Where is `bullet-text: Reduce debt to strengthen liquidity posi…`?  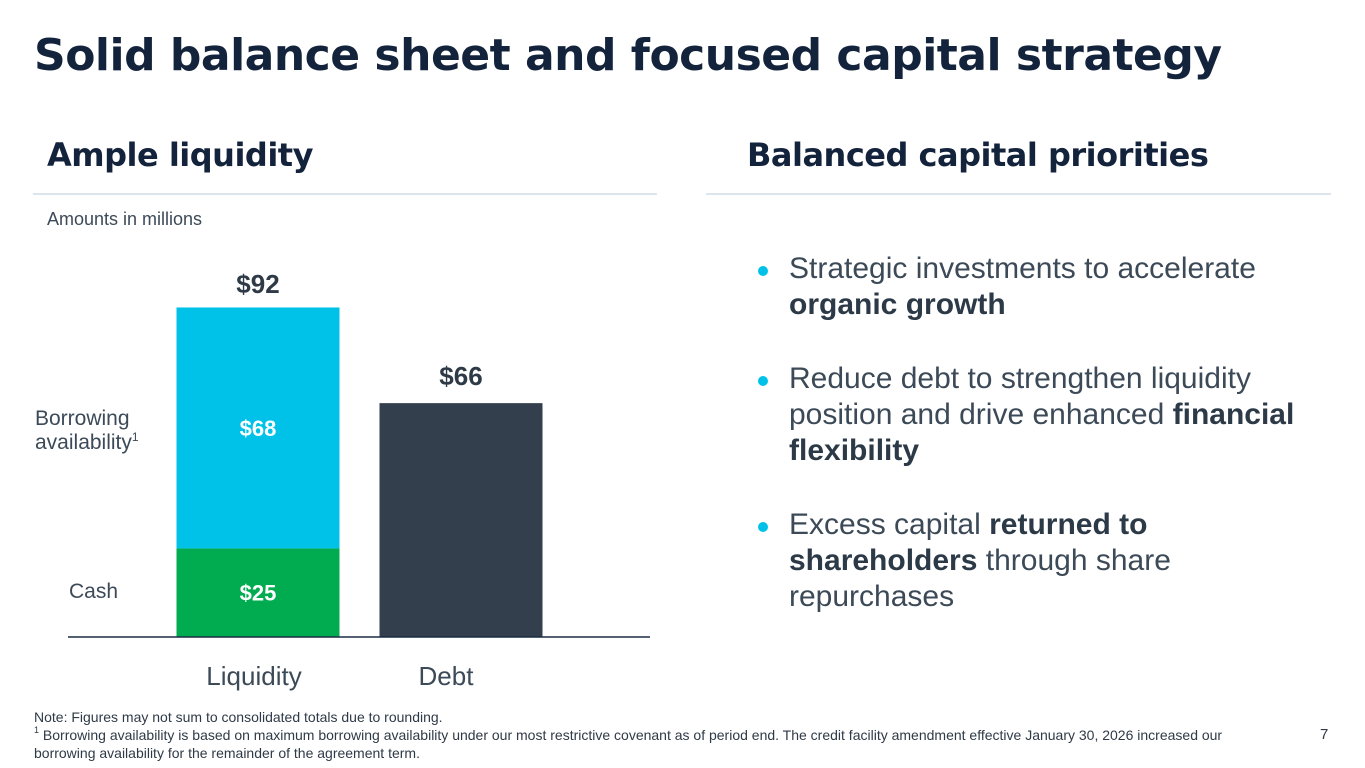 bullet-text: Reduce debt to strengthen liquidity posi… is located at coordinates (1020, 396).